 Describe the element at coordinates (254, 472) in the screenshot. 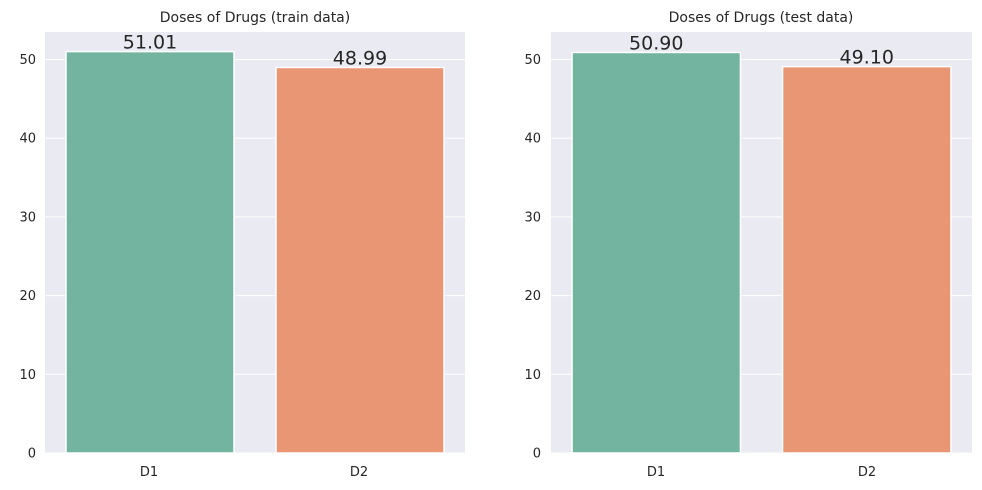

I see `x-ticks-train: D1 D2` at that location.